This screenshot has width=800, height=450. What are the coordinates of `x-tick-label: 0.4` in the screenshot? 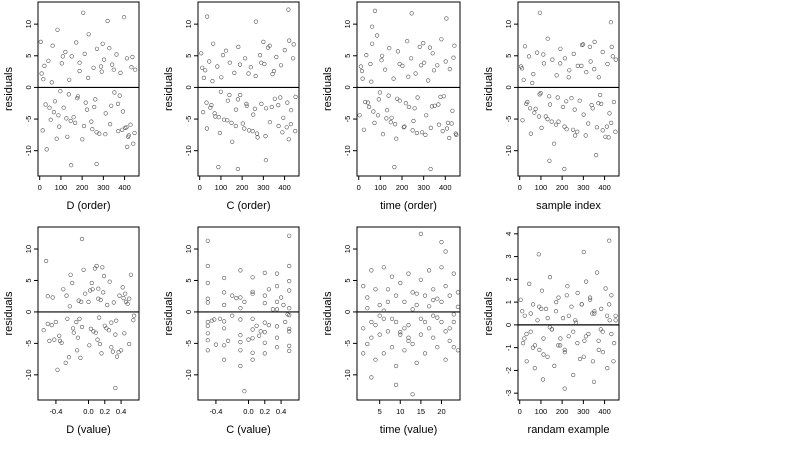 It's located at (121, 411).